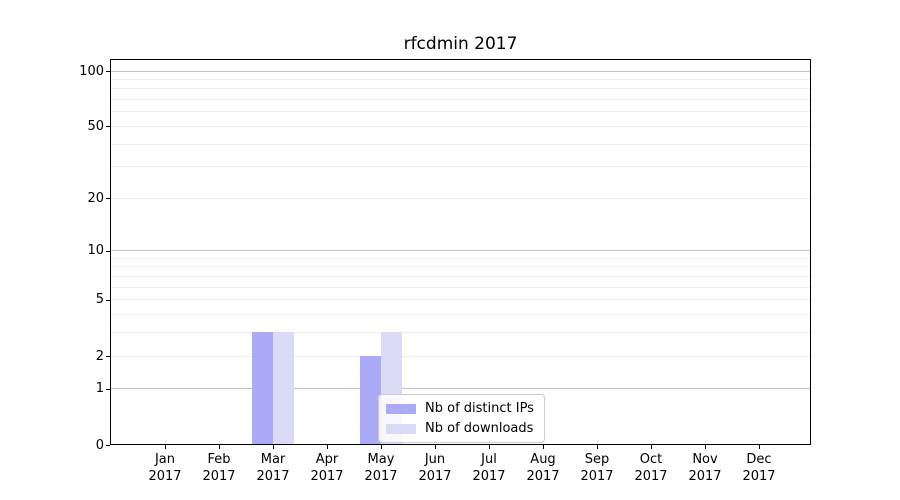  Describe the element at coordinates (219, 468) in the screenshot. I see `x-tick-label: Feb 2017` at that location.